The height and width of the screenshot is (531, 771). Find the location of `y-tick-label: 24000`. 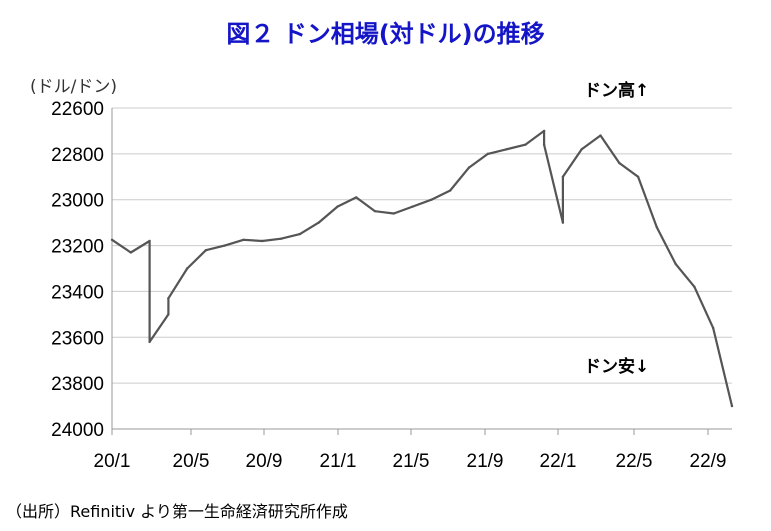

y-tick-label: 24000 is located at coordinates (77, 430).